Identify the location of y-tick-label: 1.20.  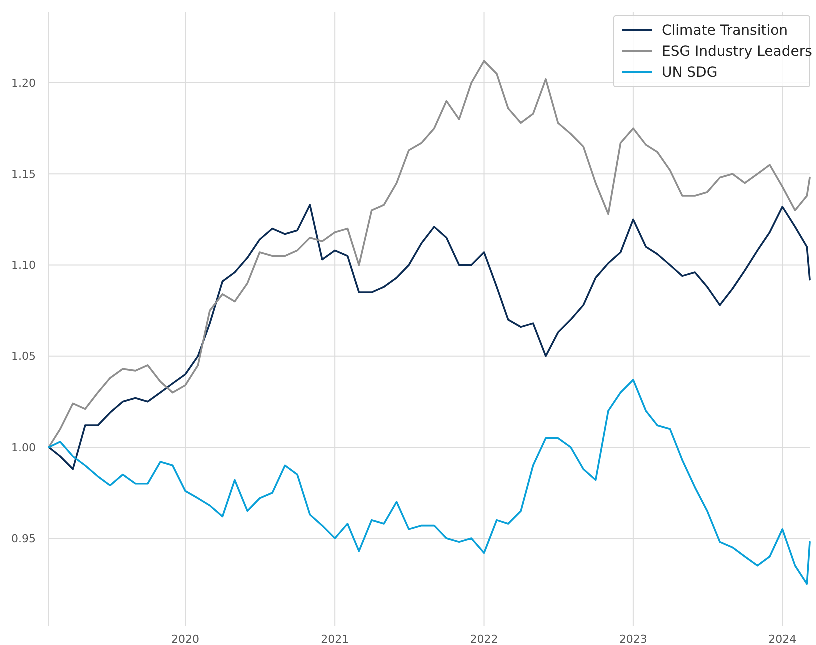
(24, 83).